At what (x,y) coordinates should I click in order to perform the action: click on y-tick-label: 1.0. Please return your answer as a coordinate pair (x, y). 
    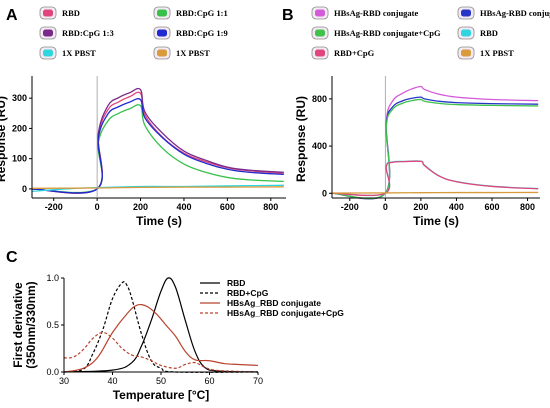
    Looking at the image, I should click on (52, 278).